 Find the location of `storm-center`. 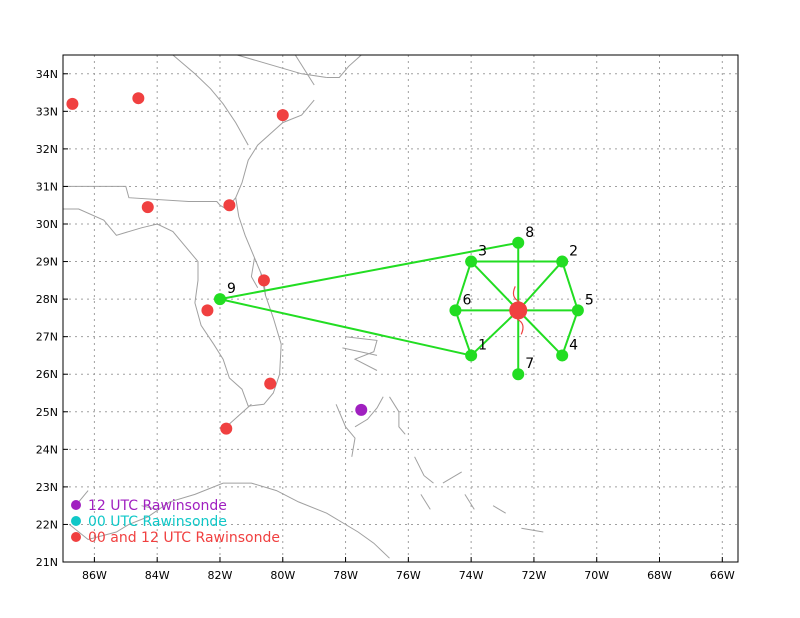

storm-center is located at coordinates (518, 310).